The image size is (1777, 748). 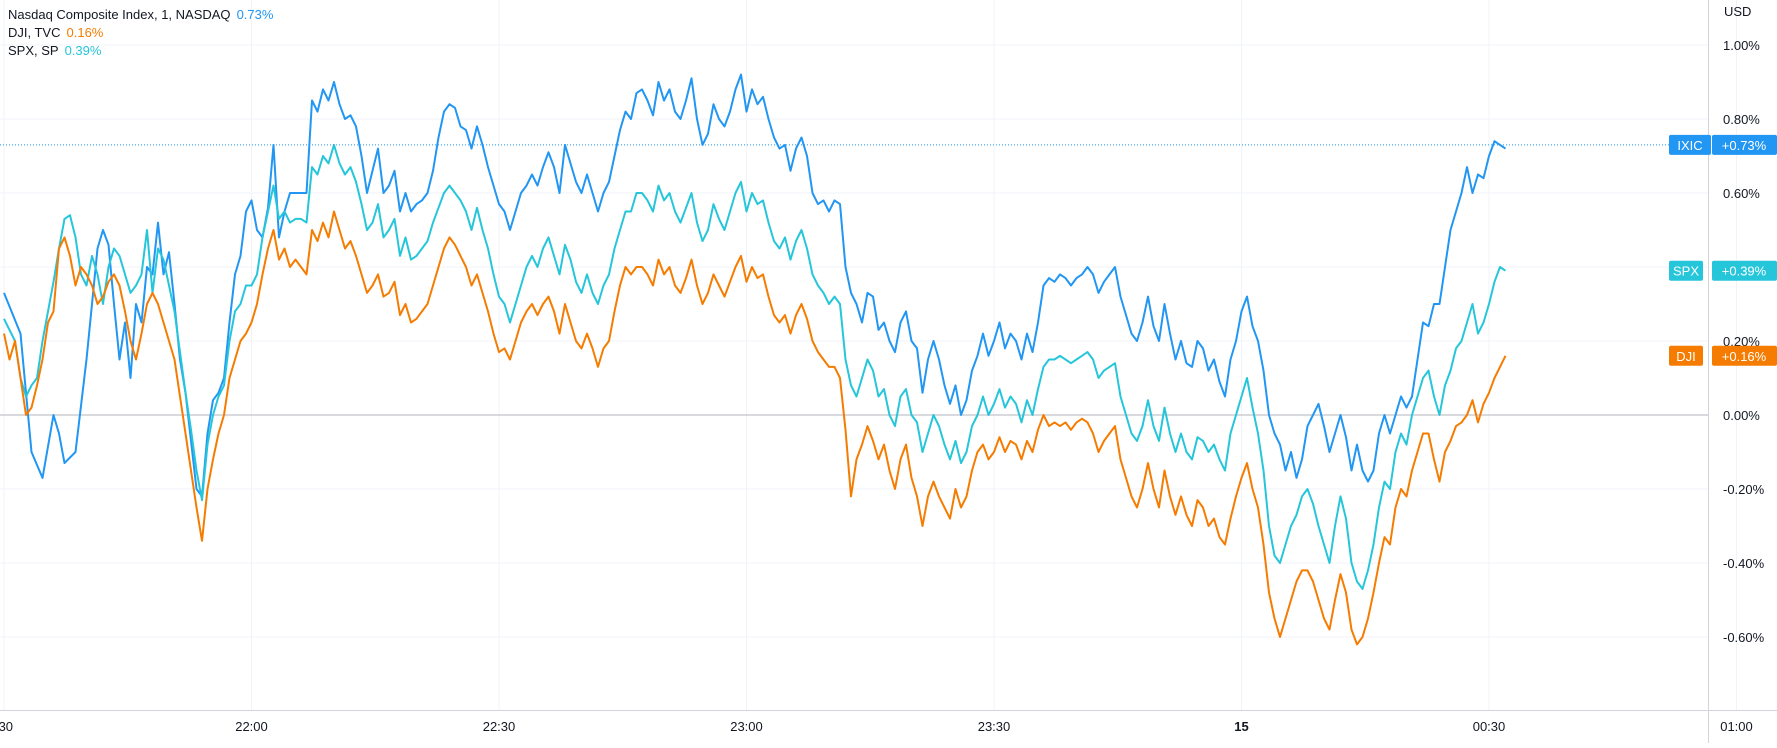 I want to click on y-tick-label: -0.20%, so click(x=1744, y=489).